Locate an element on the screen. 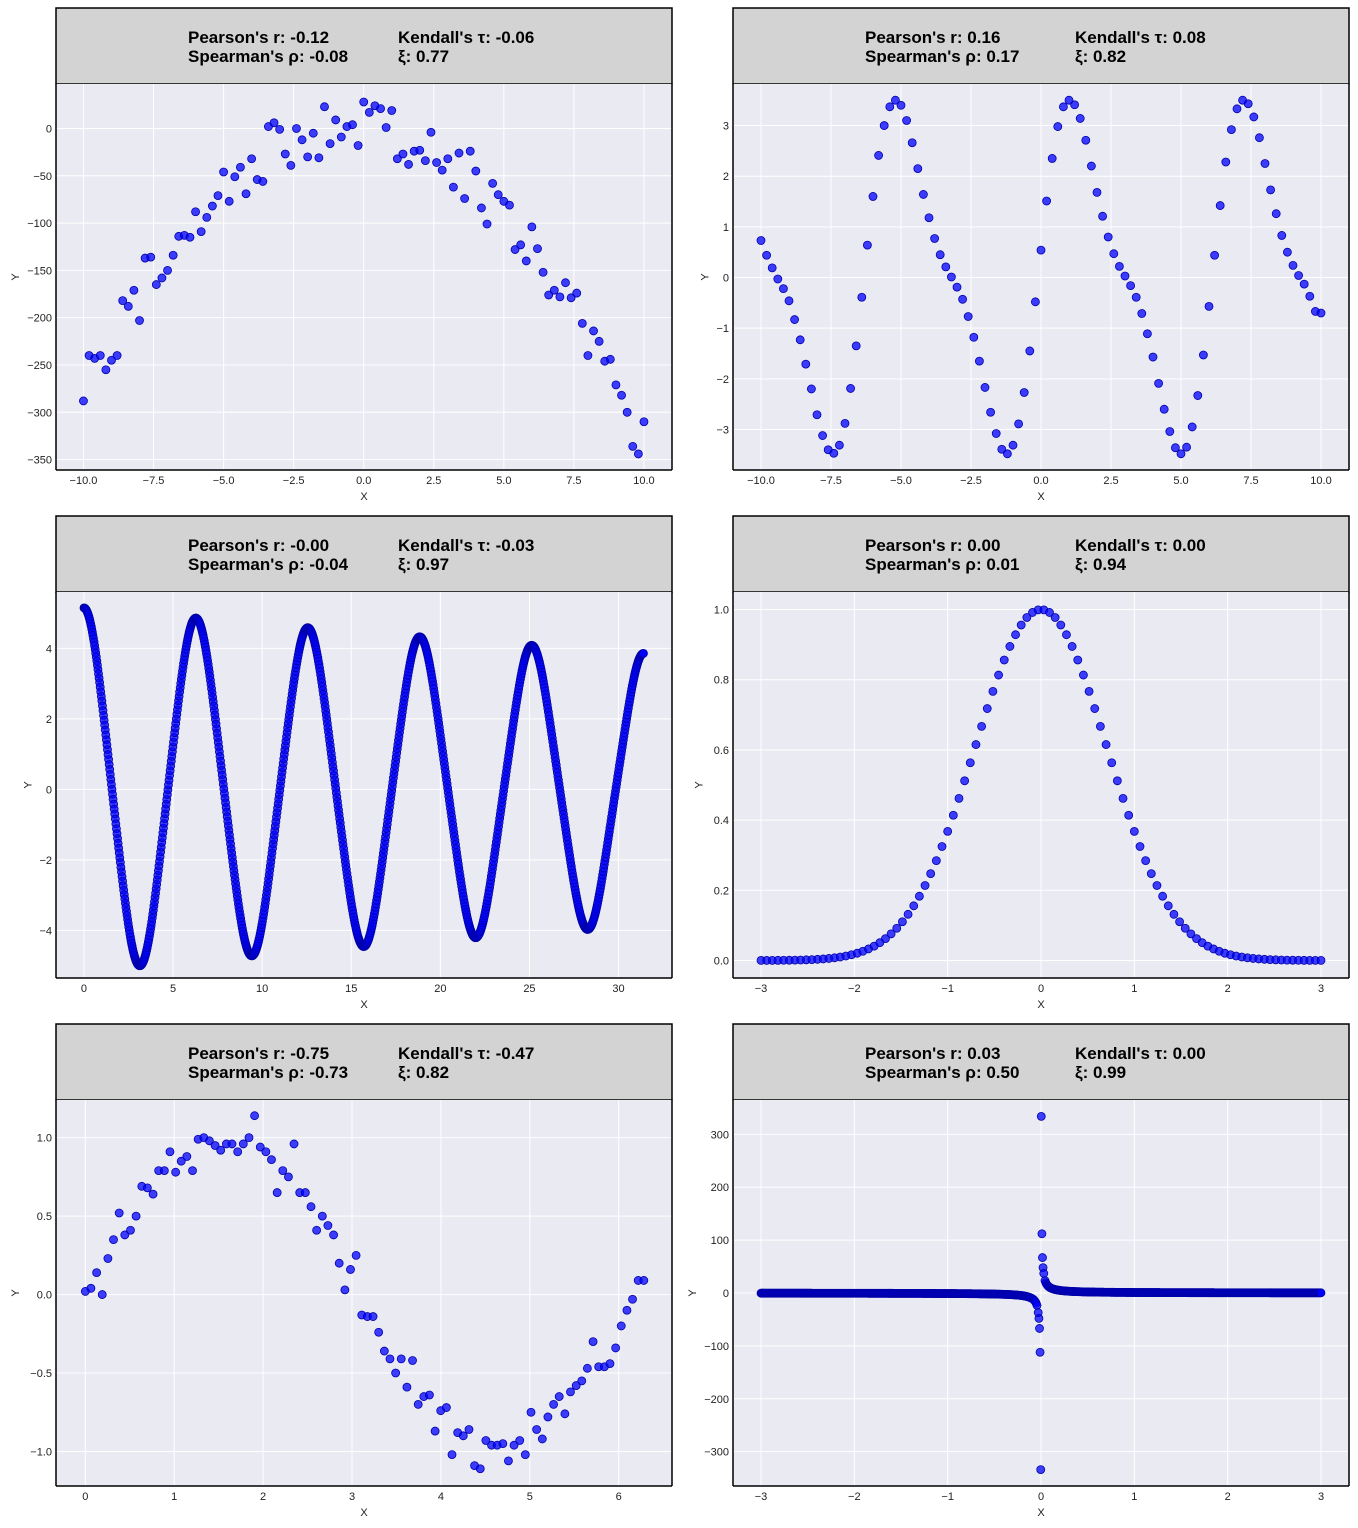 The height and width of the screenshot is (1528, 1358). x-tick-label: 5 is located at coordinates (173, 989).